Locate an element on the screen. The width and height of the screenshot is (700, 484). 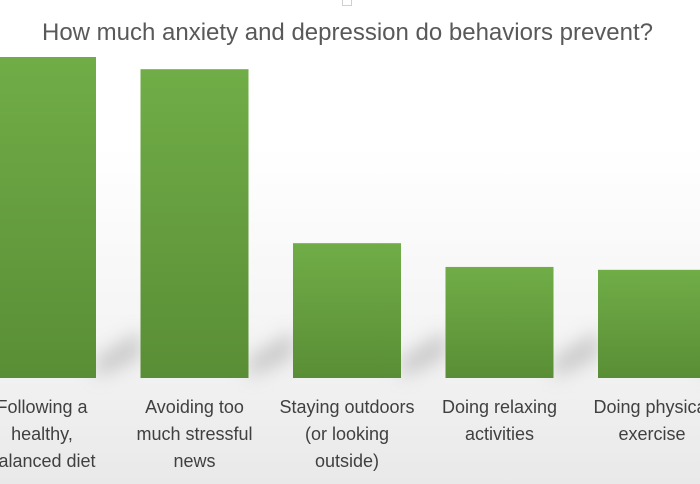
chart-frame-handle is located at coordinates (347, 3).